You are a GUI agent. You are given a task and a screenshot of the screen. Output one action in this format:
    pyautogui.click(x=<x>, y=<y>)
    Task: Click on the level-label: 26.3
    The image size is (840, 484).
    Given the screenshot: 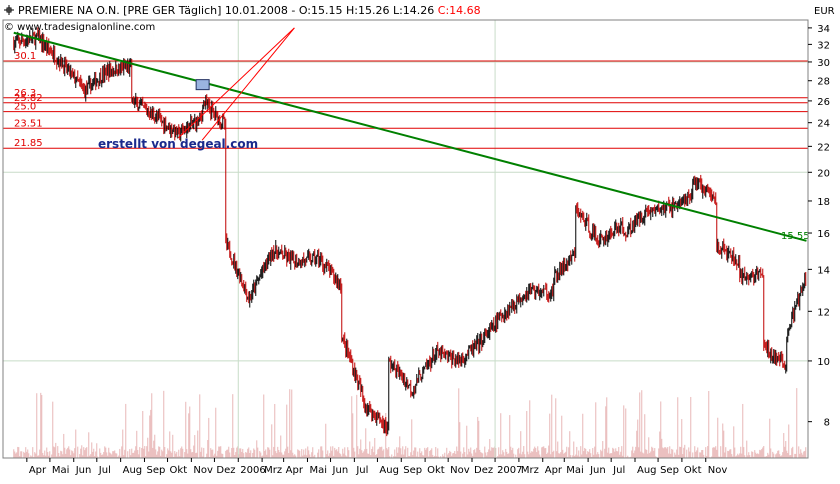 What is the action you would take?
    pyautogui.click(x=25, y=93)
    